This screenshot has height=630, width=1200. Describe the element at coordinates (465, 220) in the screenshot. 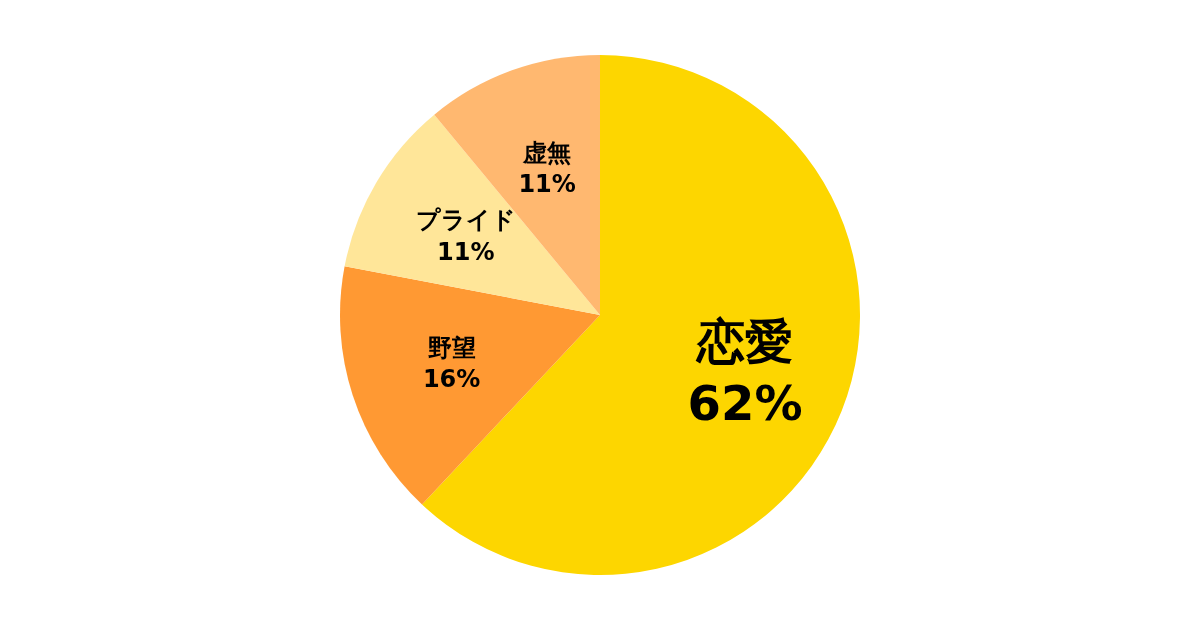

I see `slice-label: プライド` at that location.